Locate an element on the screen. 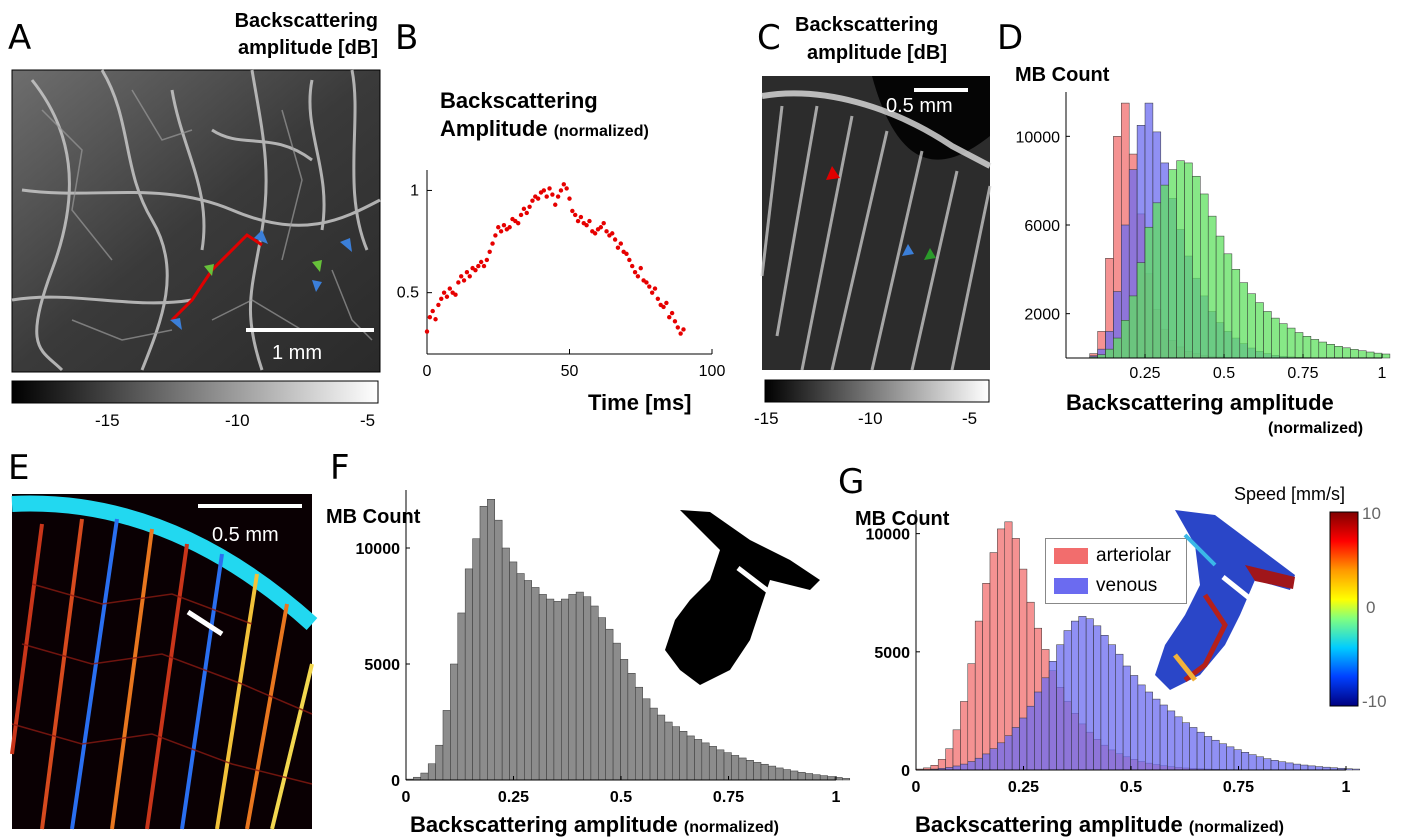 Image resolution: width=1406 pixels, height=839 pixels. panel-b-scatter-chart: 0 50 100 0.5 1 is located at coordinates (561, 275).